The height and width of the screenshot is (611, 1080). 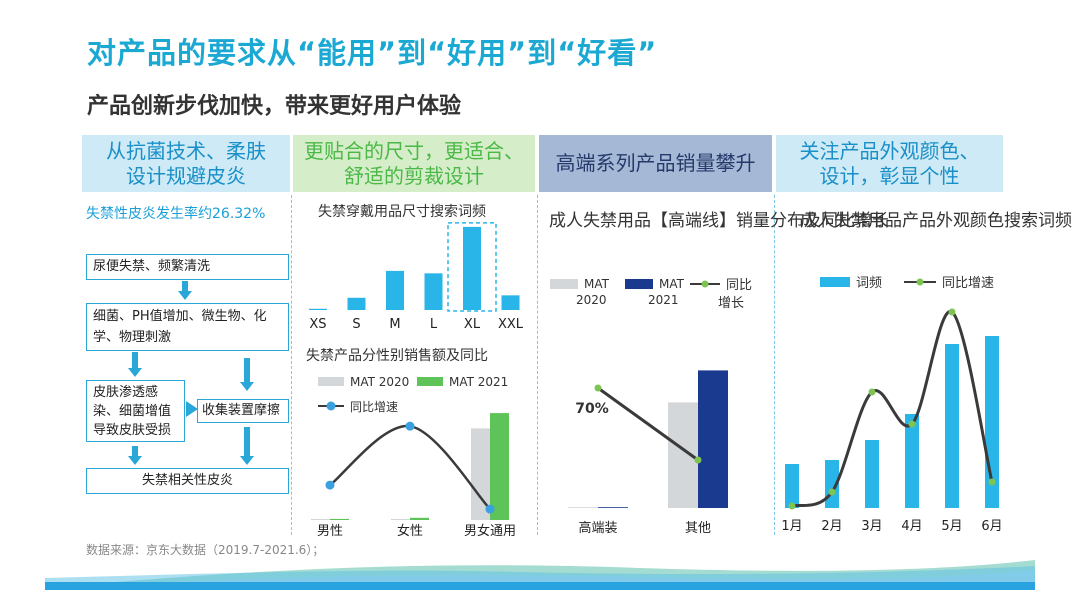 What do you see at coordinates (317, 324) in the screenshot?
I see `x-tick-label: XS` at bounding box center [317, 324].